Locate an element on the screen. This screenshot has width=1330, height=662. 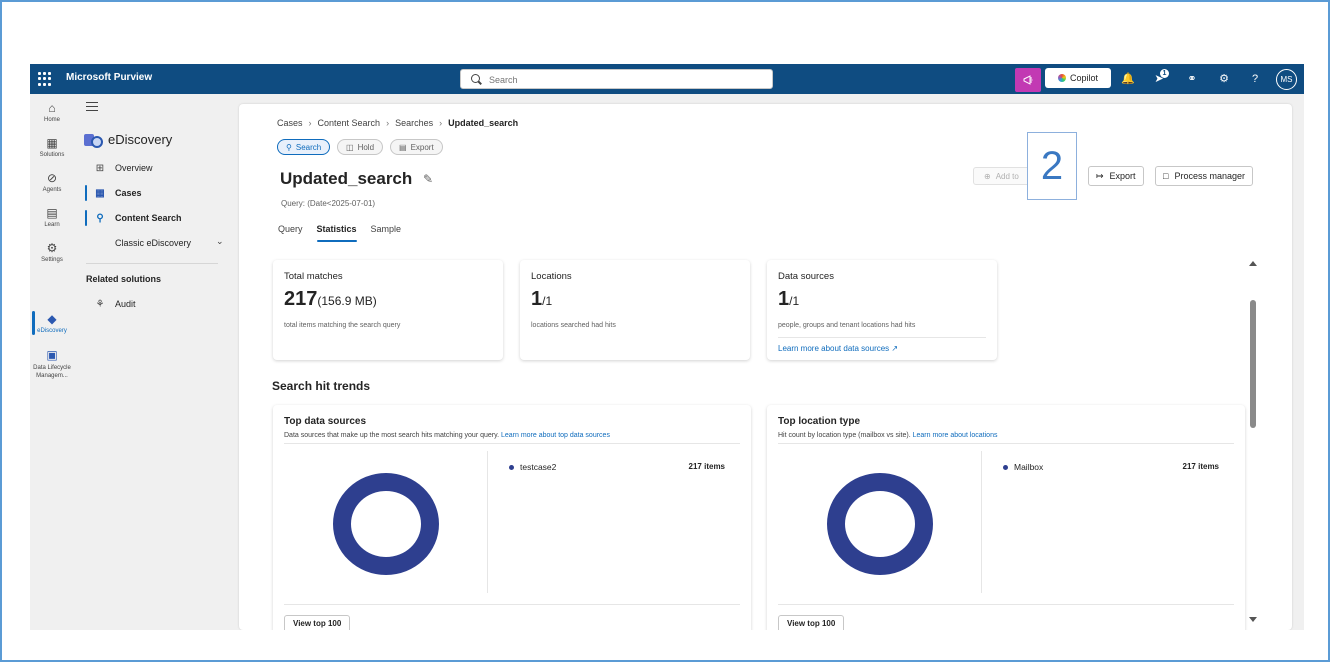
stat-number: 217 is located at coordinates (301, 299).